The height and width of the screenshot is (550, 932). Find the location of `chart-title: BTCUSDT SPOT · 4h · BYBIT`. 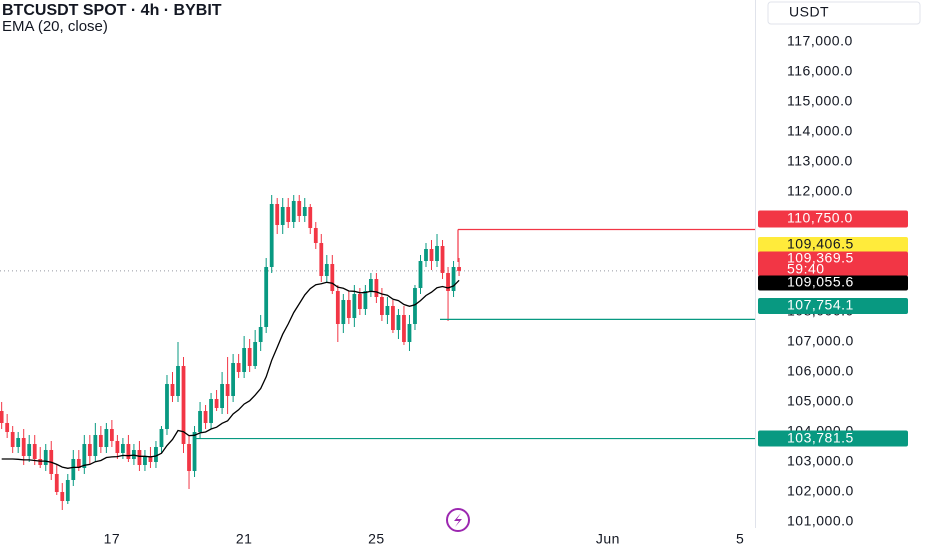

chart-title: BTCUSDT SPOT · 4h · BYBIT is located at coordinates (112, 10).